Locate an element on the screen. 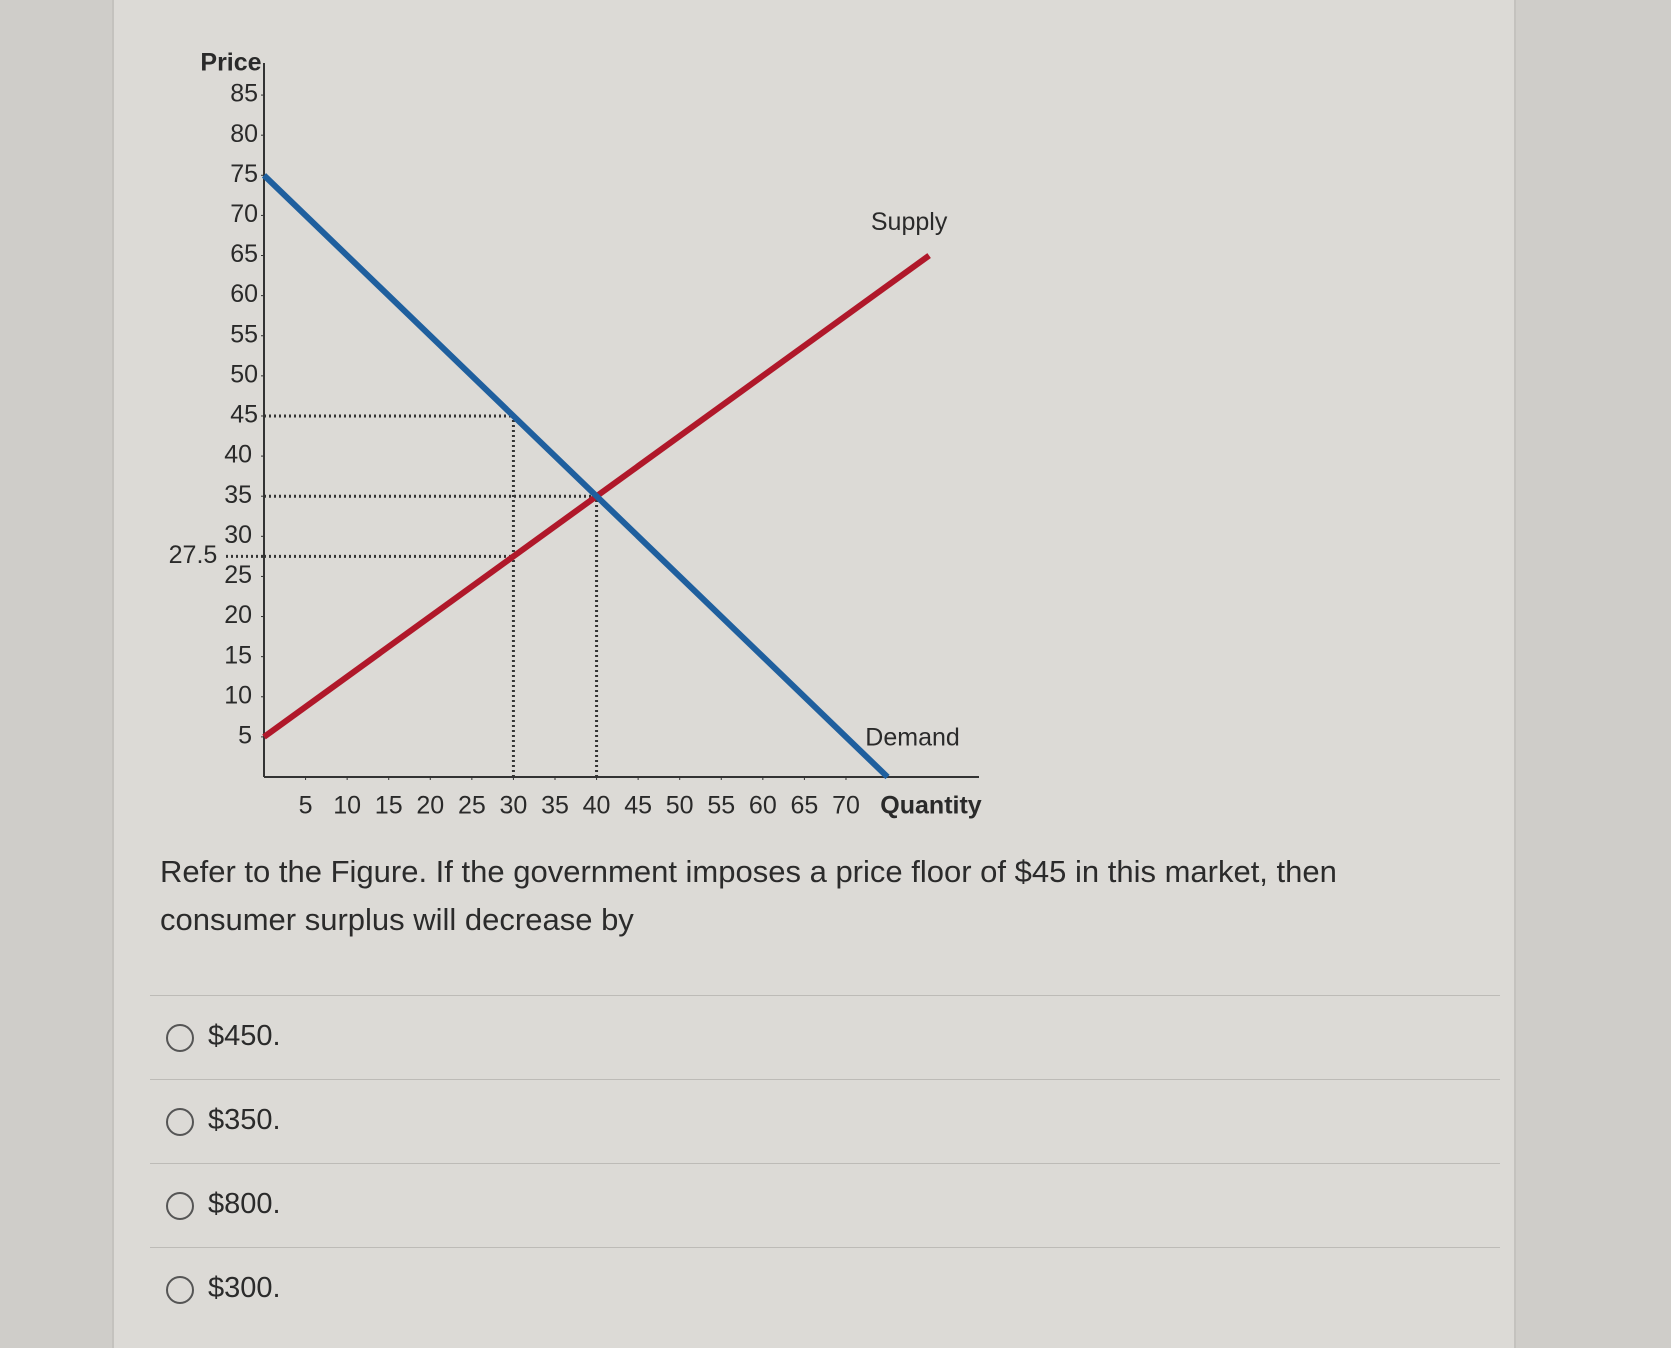 The image size is (1671, 1348). y-tick-label: 25 is located at coordinates (238, 575).